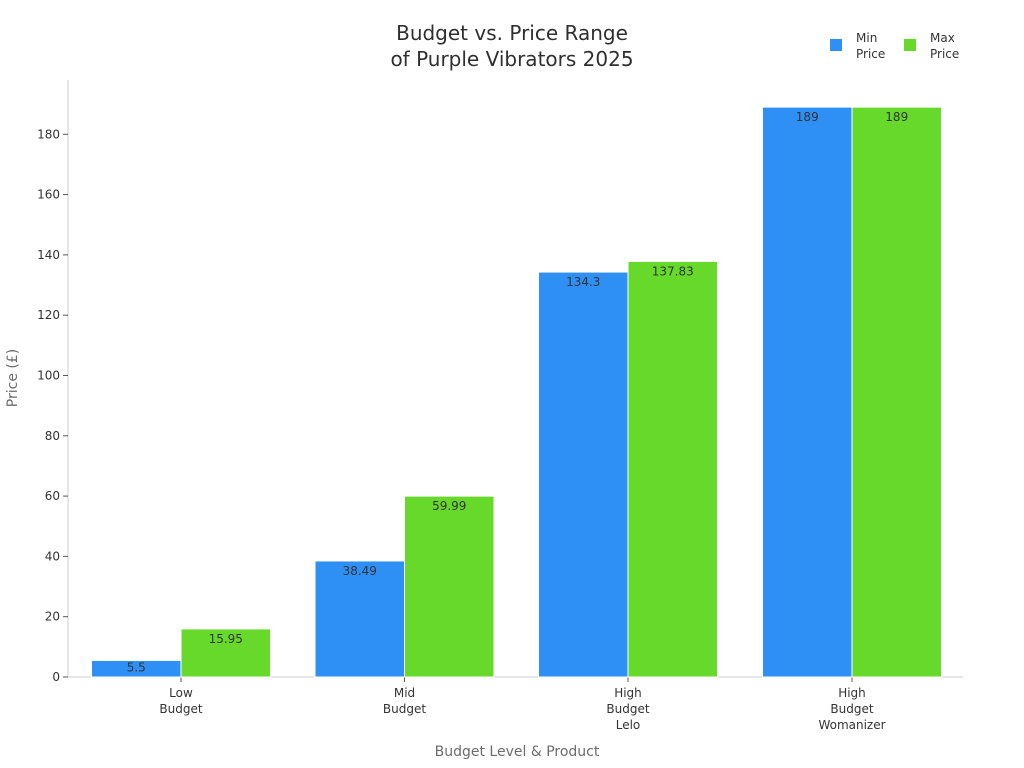 The image size is (1024, 768). What do you see at coordinates (673, 271) in the screenshot?
I see `bar-value-label: 137.83` at bounding box center [673, 271].